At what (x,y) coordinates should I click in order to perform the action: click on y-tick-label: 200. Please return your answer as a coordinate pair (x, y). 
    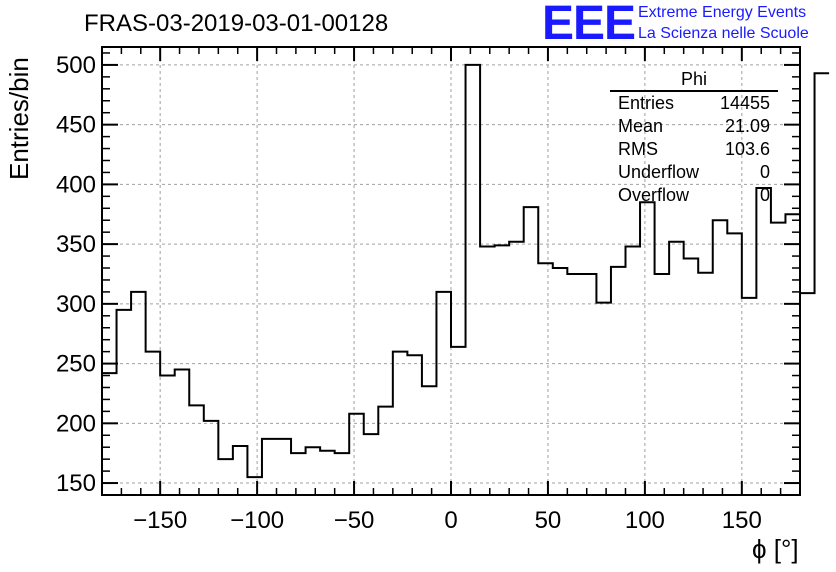
    Looking at the image, I should click on (76, 423).